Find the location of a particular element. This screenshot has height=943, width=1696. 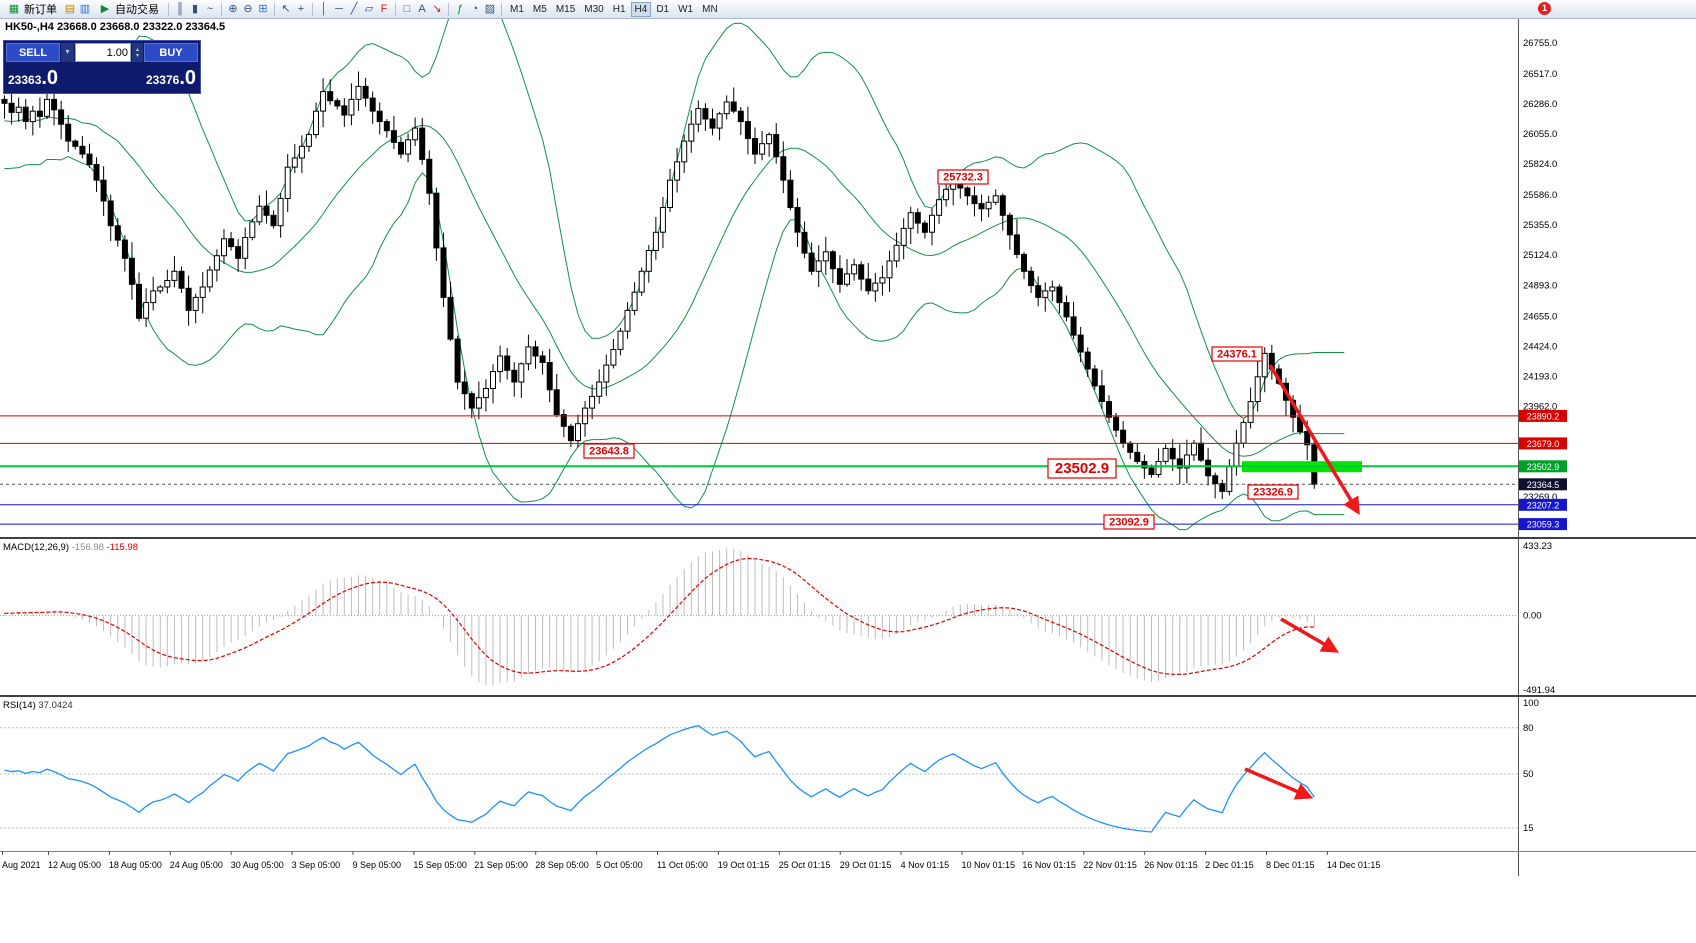

svg-text: 50 is located at coordinates (1528, 774).